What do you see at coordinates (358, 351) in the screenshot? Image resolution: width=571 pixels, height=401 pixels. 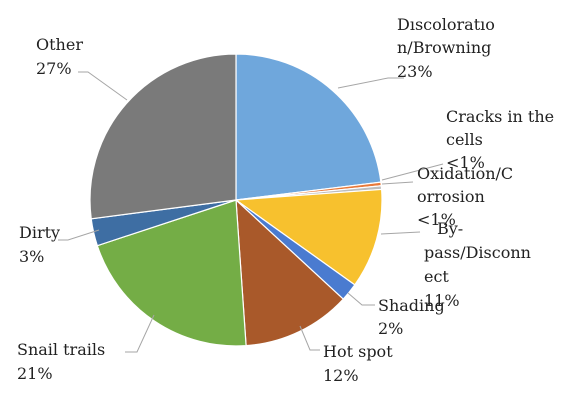 I see `name-hotspot: Hot spot` at bounding box center [358, 351].